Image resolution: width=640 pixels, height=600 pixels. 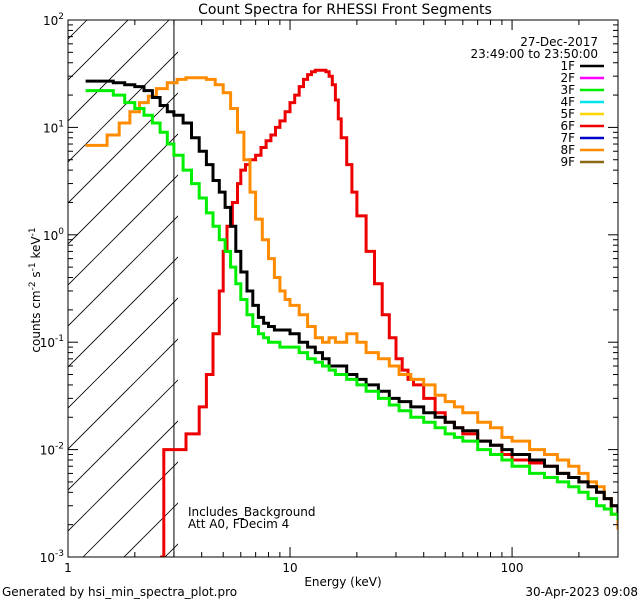 I want to click on legend-label: 7F, so click(x=567, y=138).